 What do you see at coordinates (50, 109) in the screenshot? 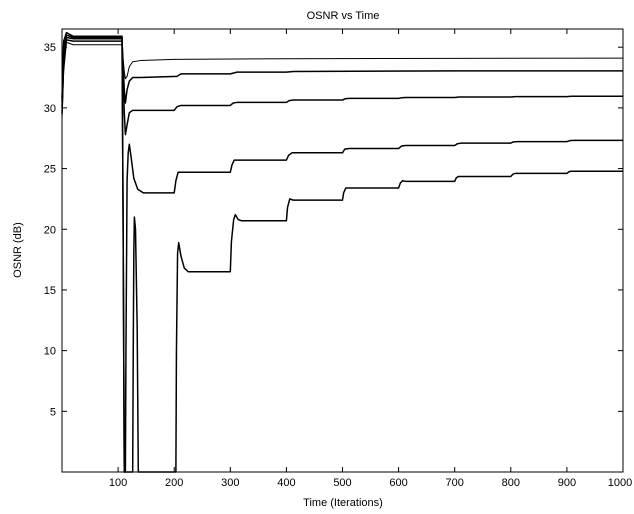
I see `y-tick-label: 30` at bounding box center [50, 109].